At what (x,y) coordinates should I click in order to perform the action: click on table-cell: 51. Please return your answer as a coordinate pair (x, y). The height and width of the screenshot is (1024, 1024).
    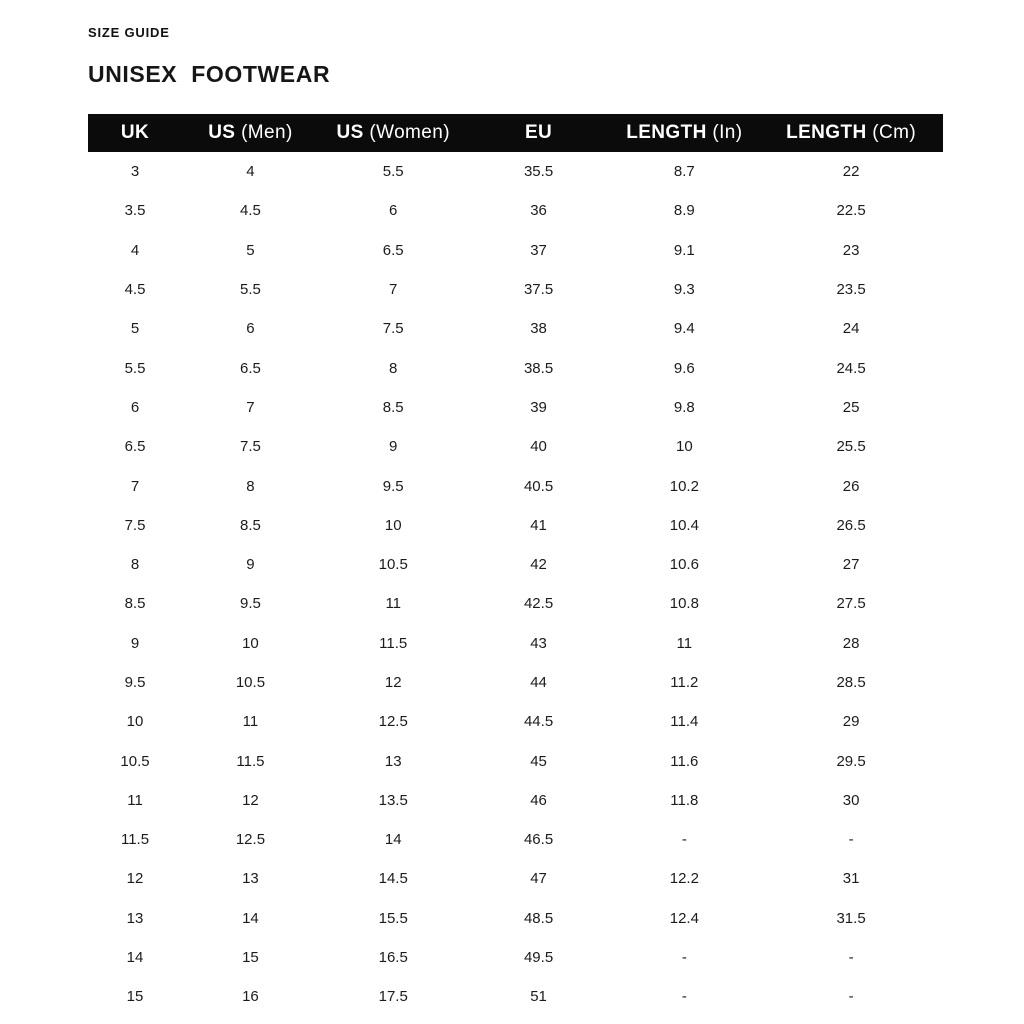
    Looking at the image, I should click on (538, 997).